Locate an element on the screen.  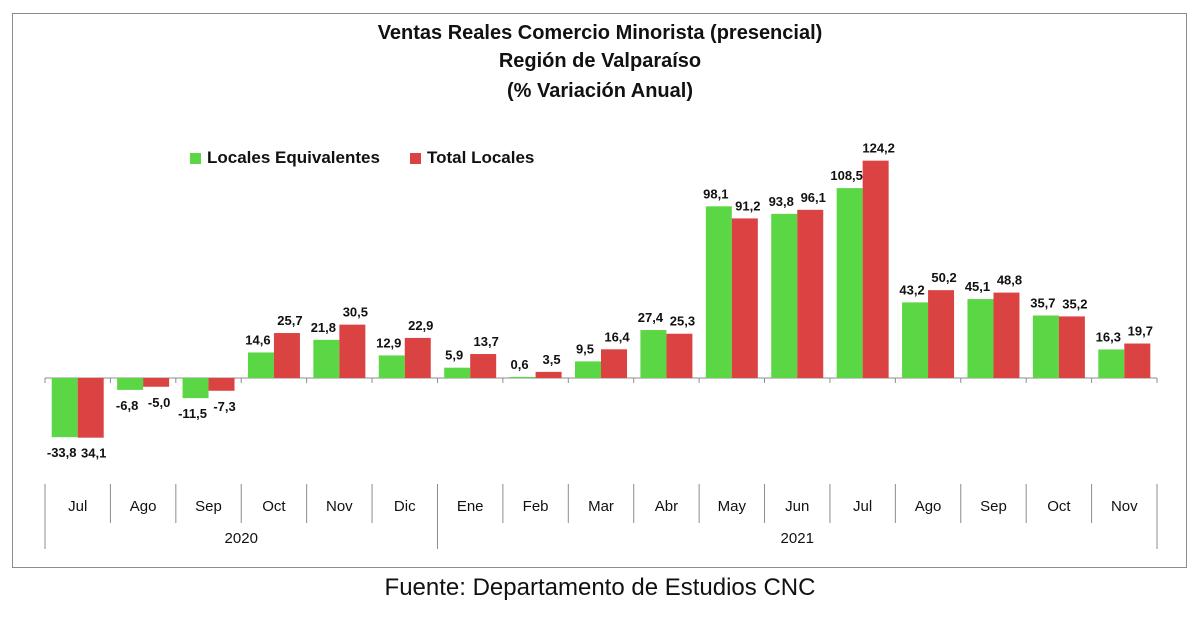
data-label: -33,8 is located at coordinates (62, 452).